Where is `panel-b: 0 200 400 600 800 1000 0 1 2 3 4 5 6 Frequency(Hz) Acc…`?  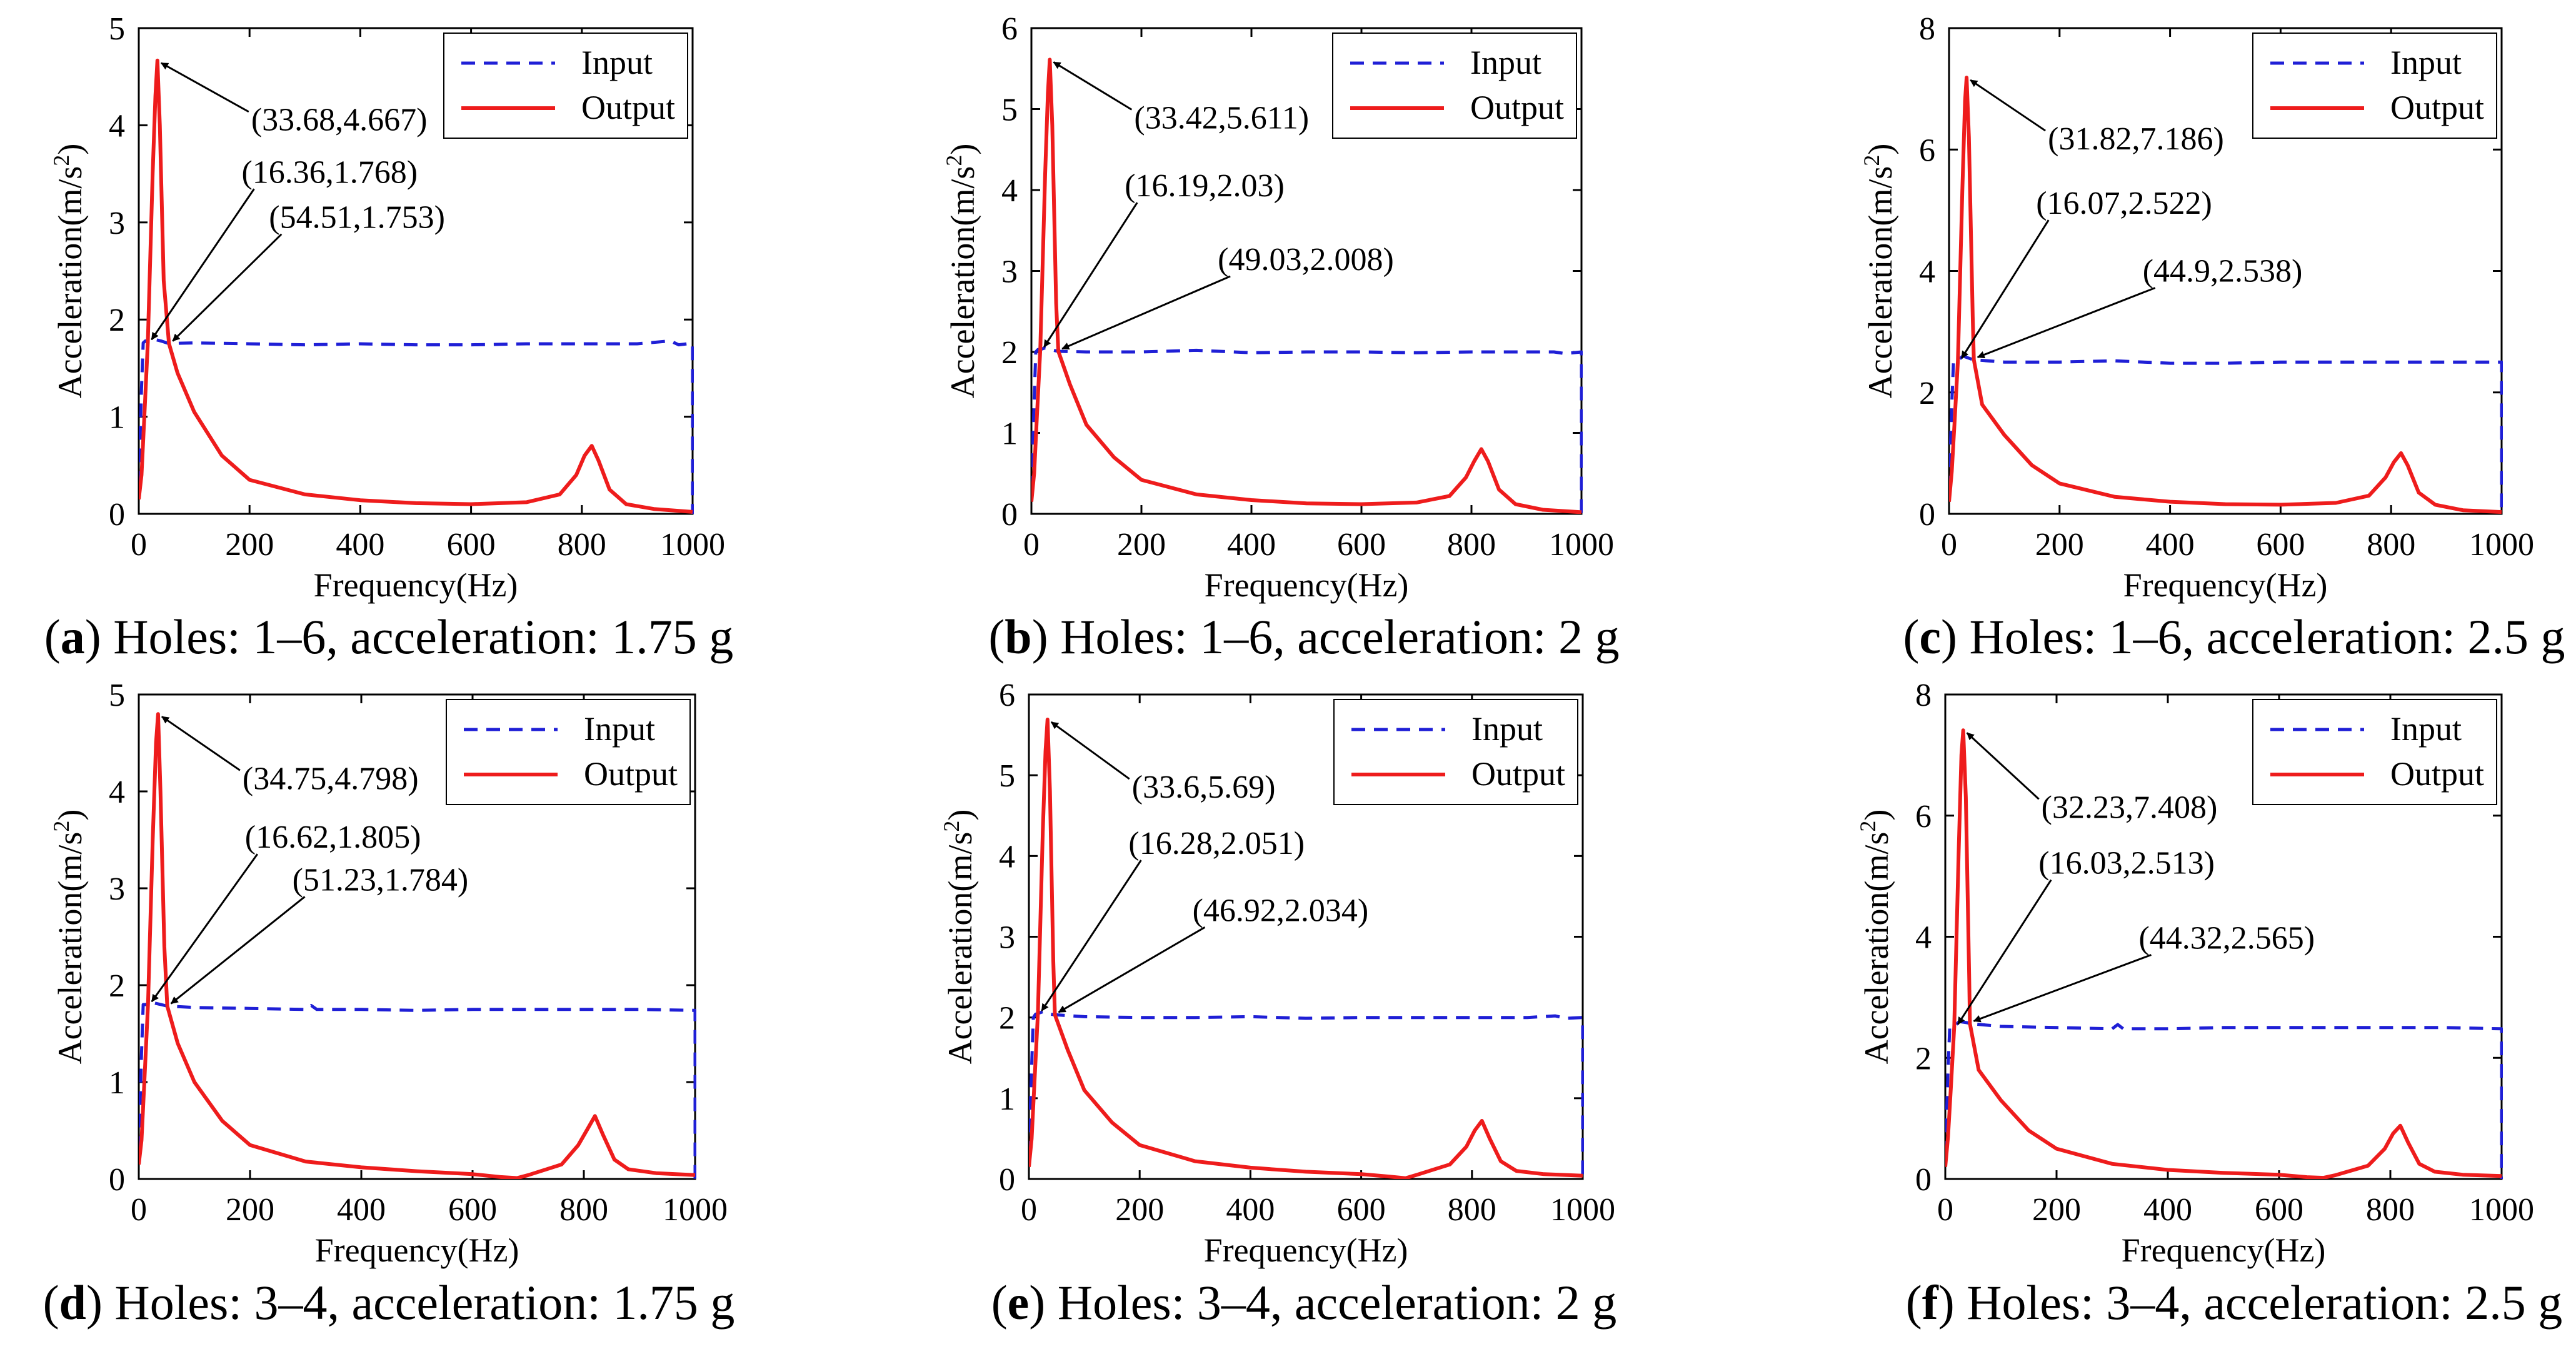 panel-b: 0 200 400 600 800 1000 0 1 2 3 4 5 6 Frequency(Hz) Acc… is located at coordinates (1280, 337).